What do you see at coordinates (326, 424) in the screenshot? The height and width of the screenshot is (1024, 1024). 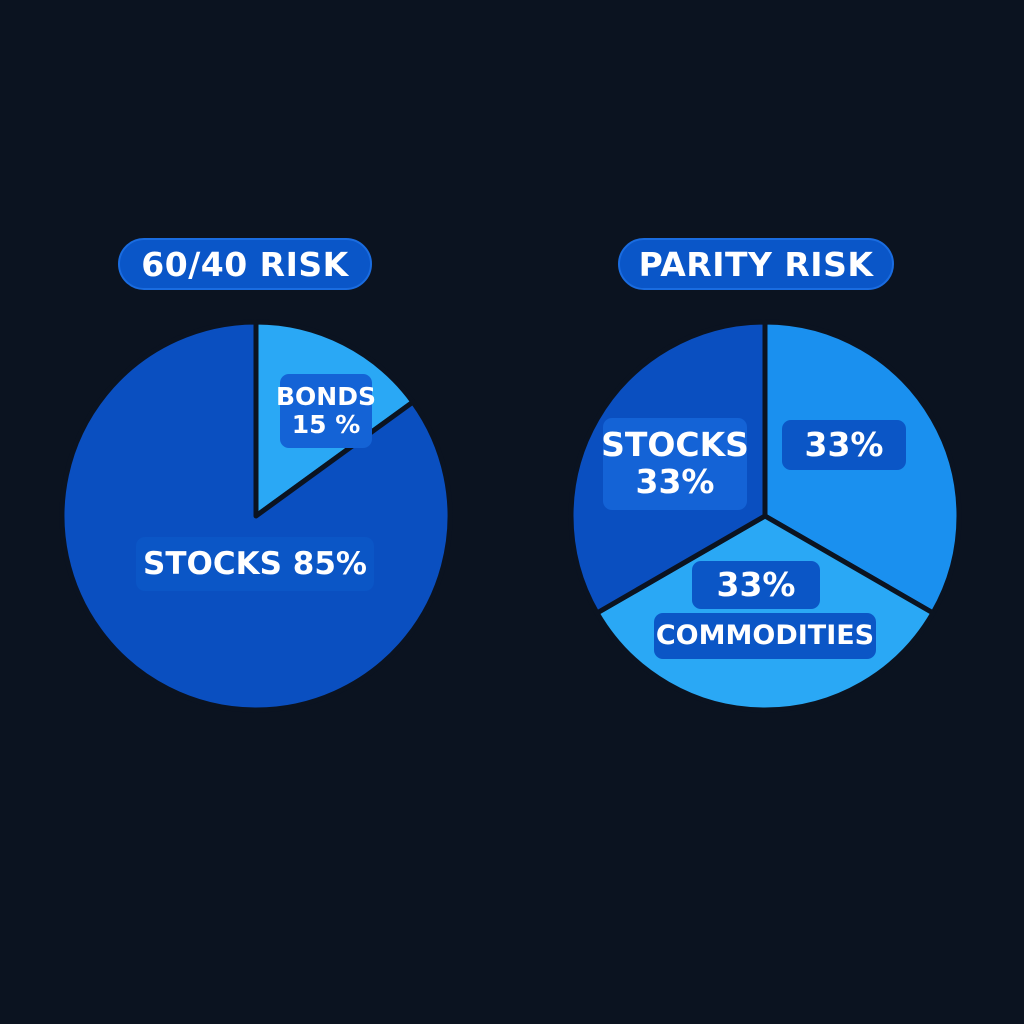 I see `bonds-value-text: 15 %` at bounding box center [326, 424].